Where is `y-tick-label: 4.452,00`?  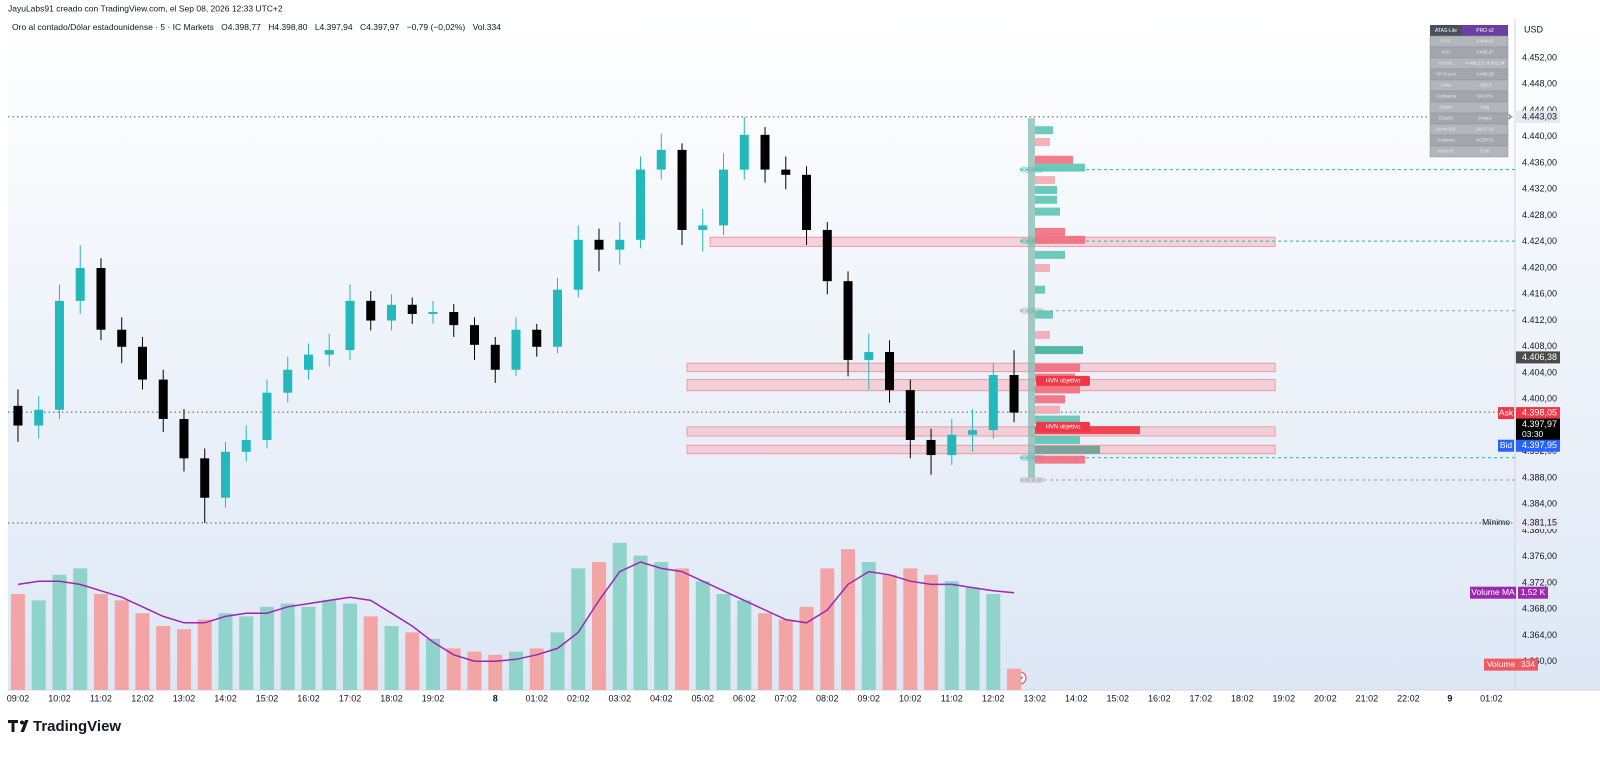
y-tick-label: 4.452,00 is located at coordinates (1539, 57).